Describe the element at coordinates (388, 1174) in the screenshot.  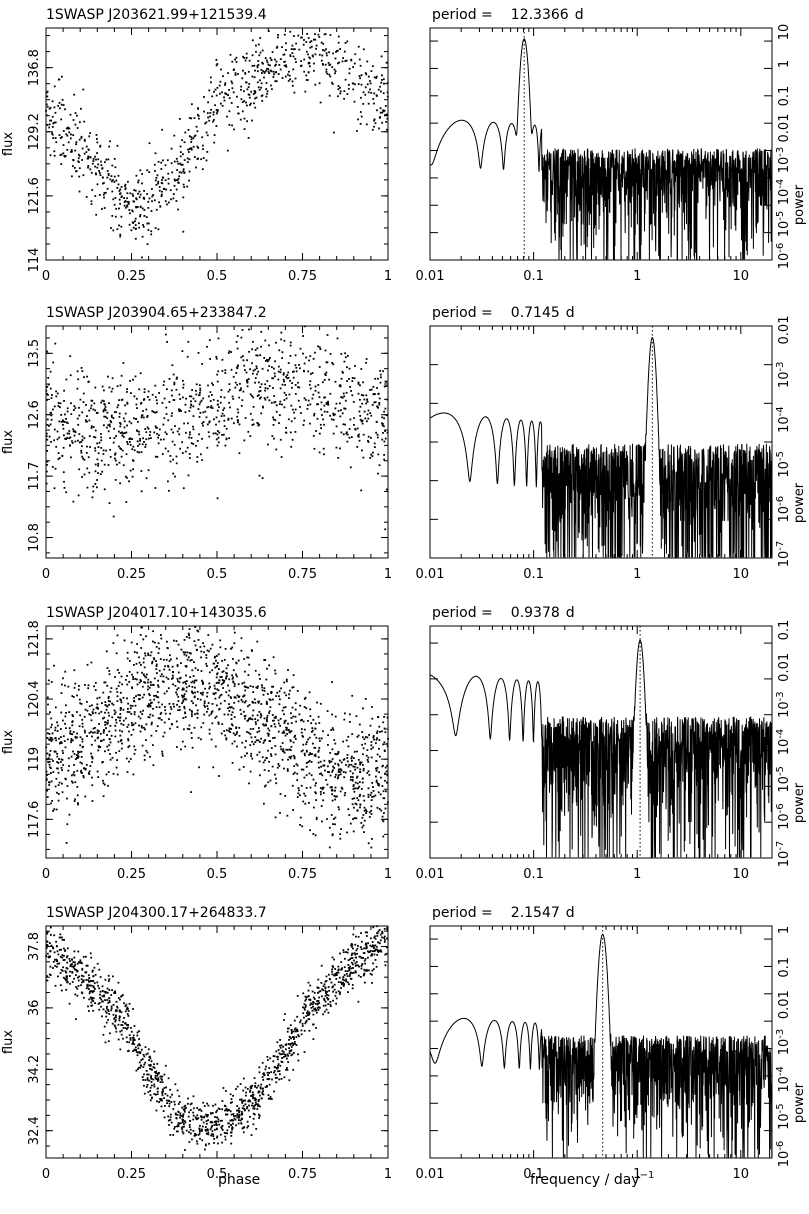
I see `x-tick-label: 1` at that location.